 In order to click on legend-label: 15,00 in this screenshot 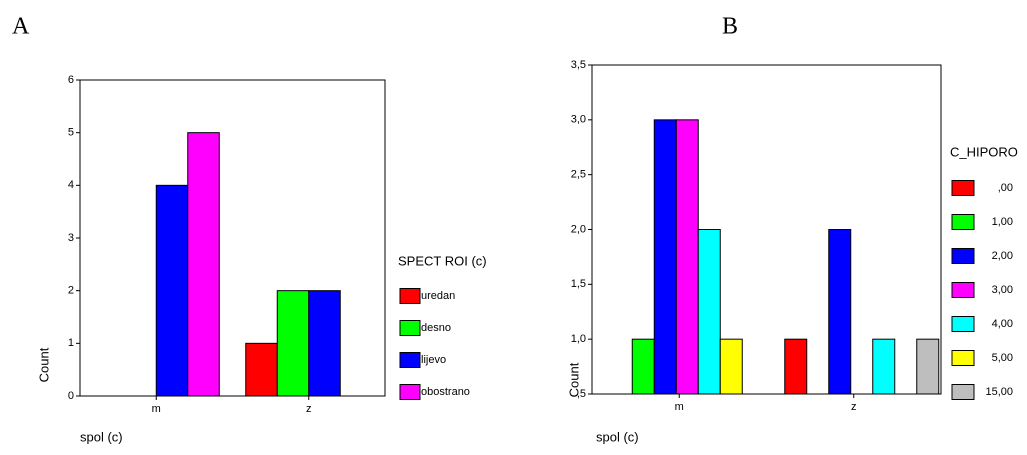, I will do `click(999, 392)`.